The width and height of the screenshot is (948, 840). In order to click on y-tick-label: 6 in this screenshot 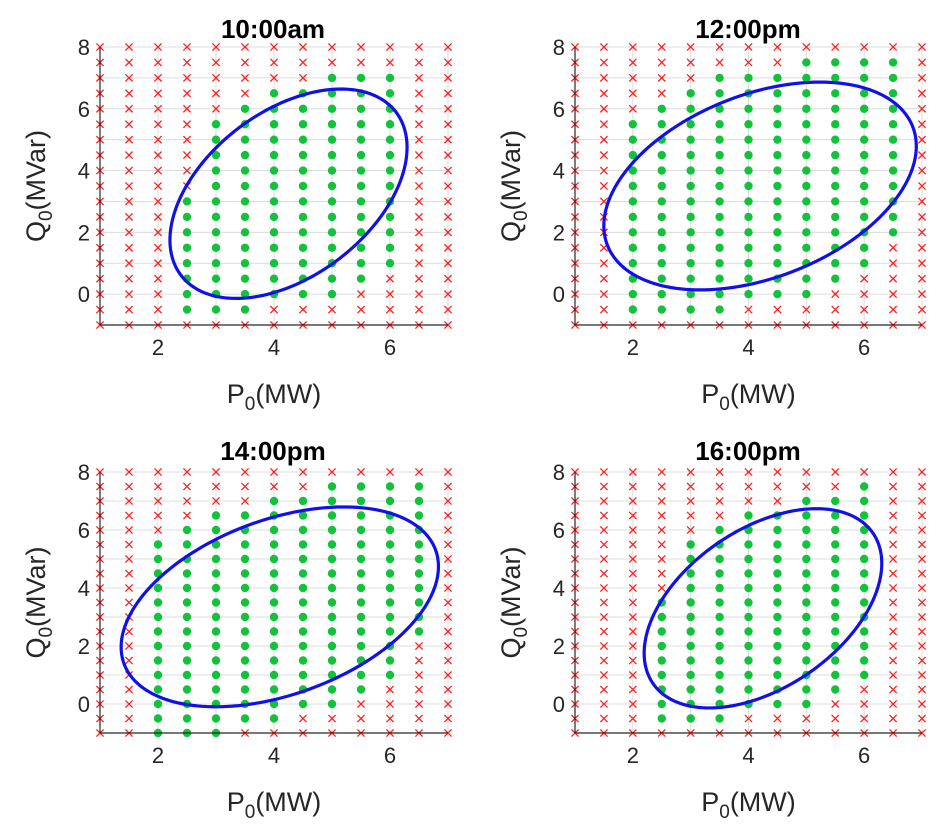, I will do `click(84, 530)`.